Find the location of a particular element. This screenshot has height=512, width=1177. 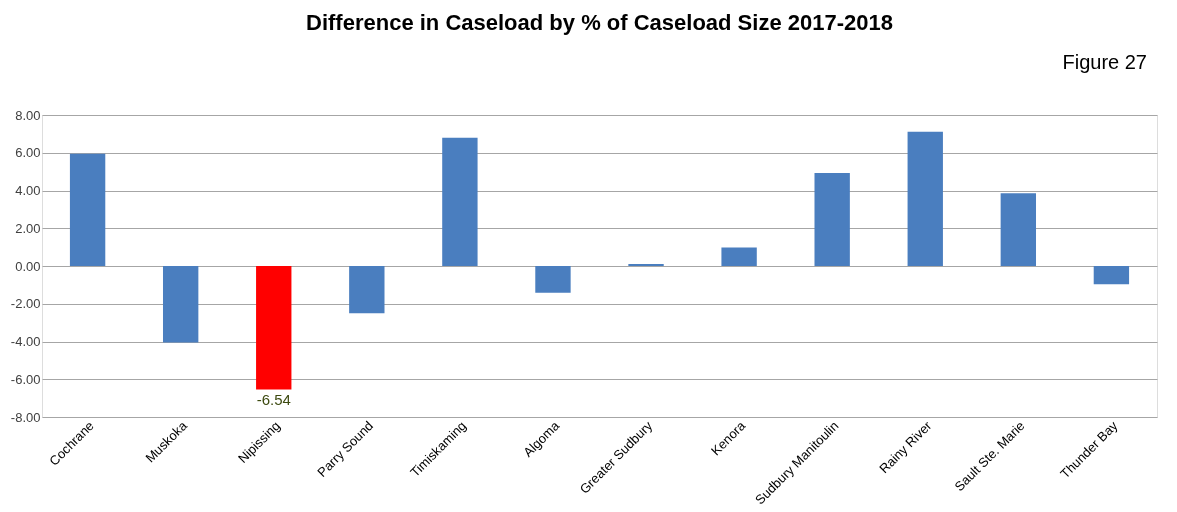

data-label: -6.54 is located at coordinates (273, 400).